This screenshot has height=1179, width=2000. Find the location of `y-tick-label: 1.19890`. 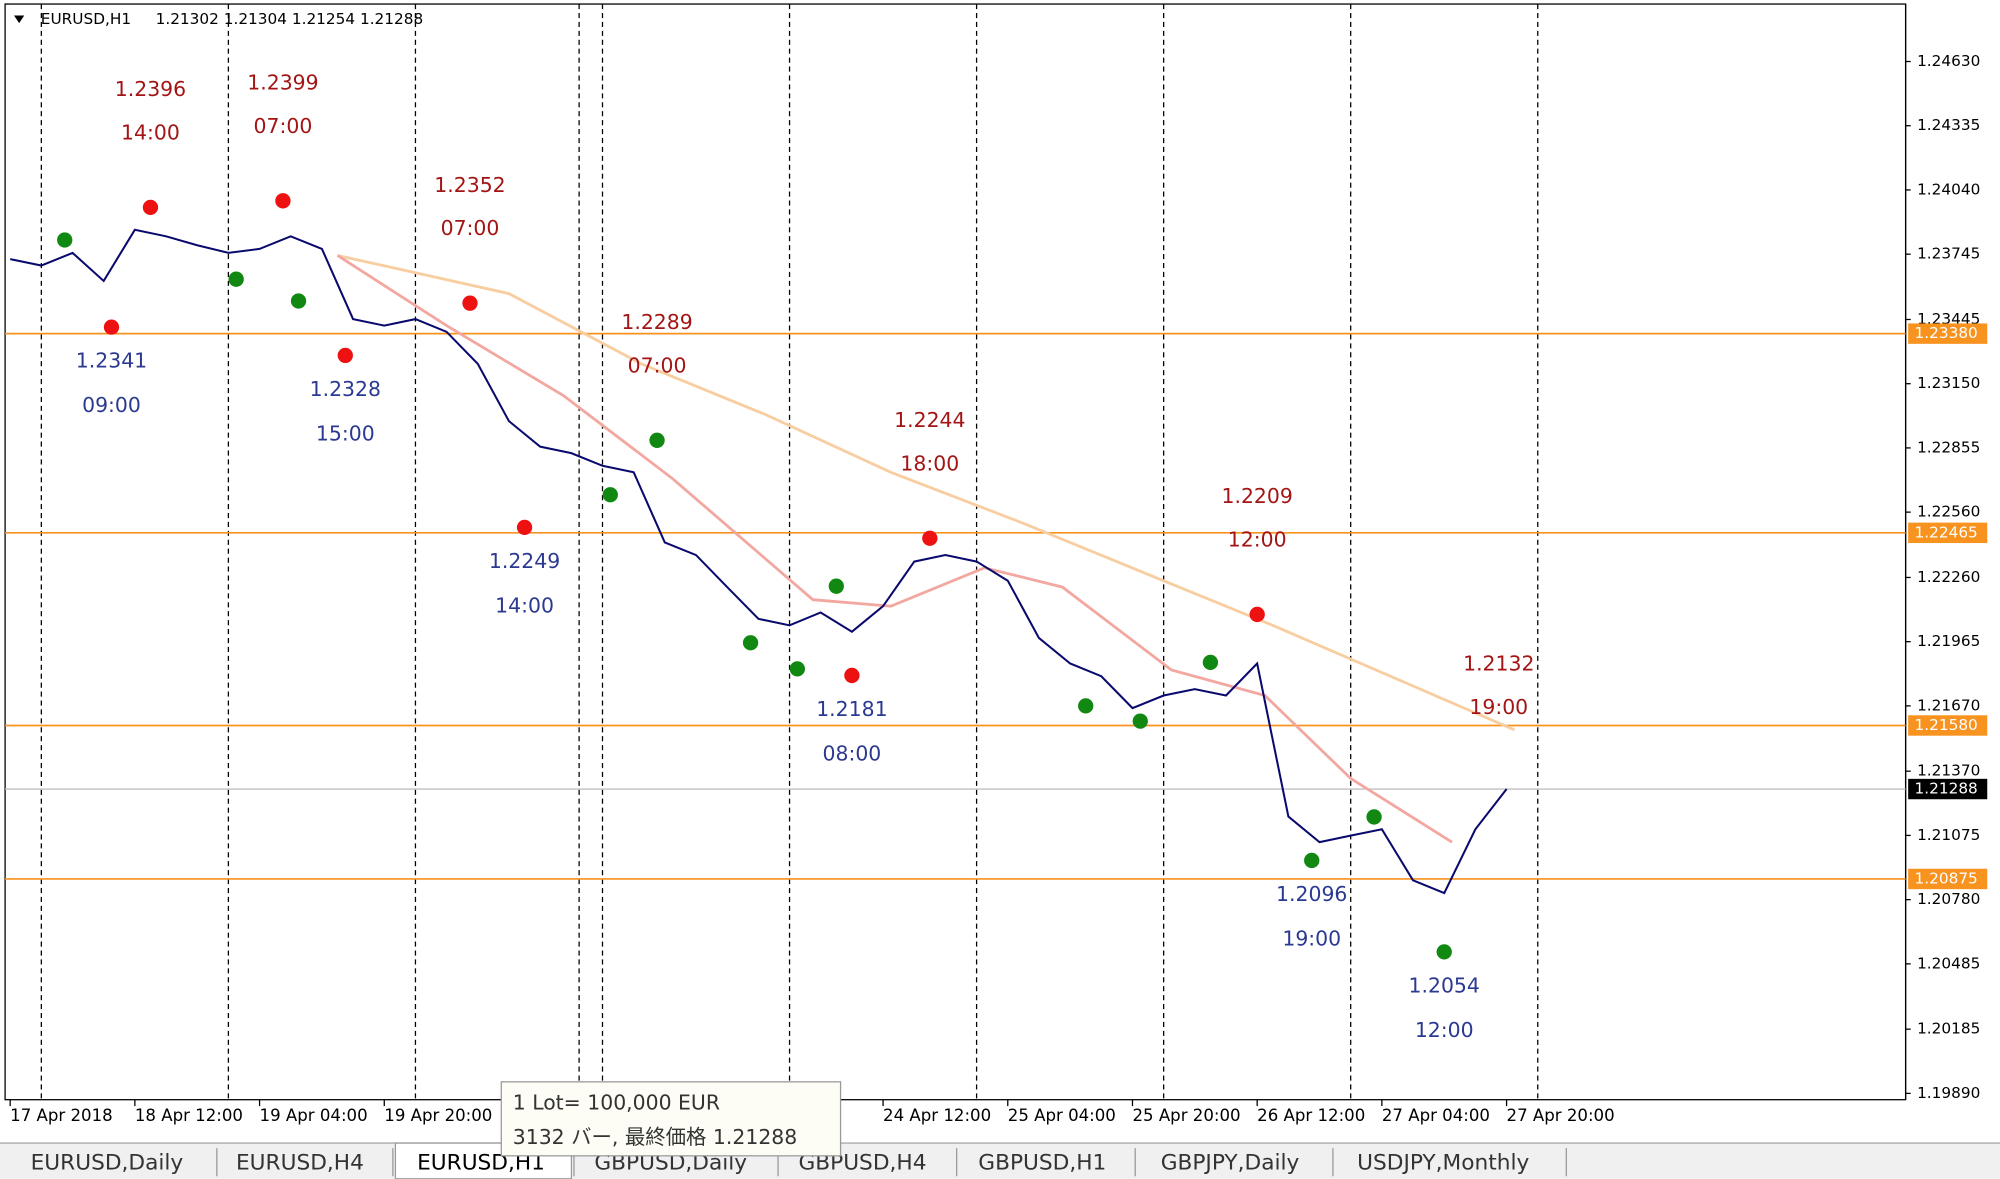

y-tick-label: 1.19890 is located at coordinates (1948, 1093).